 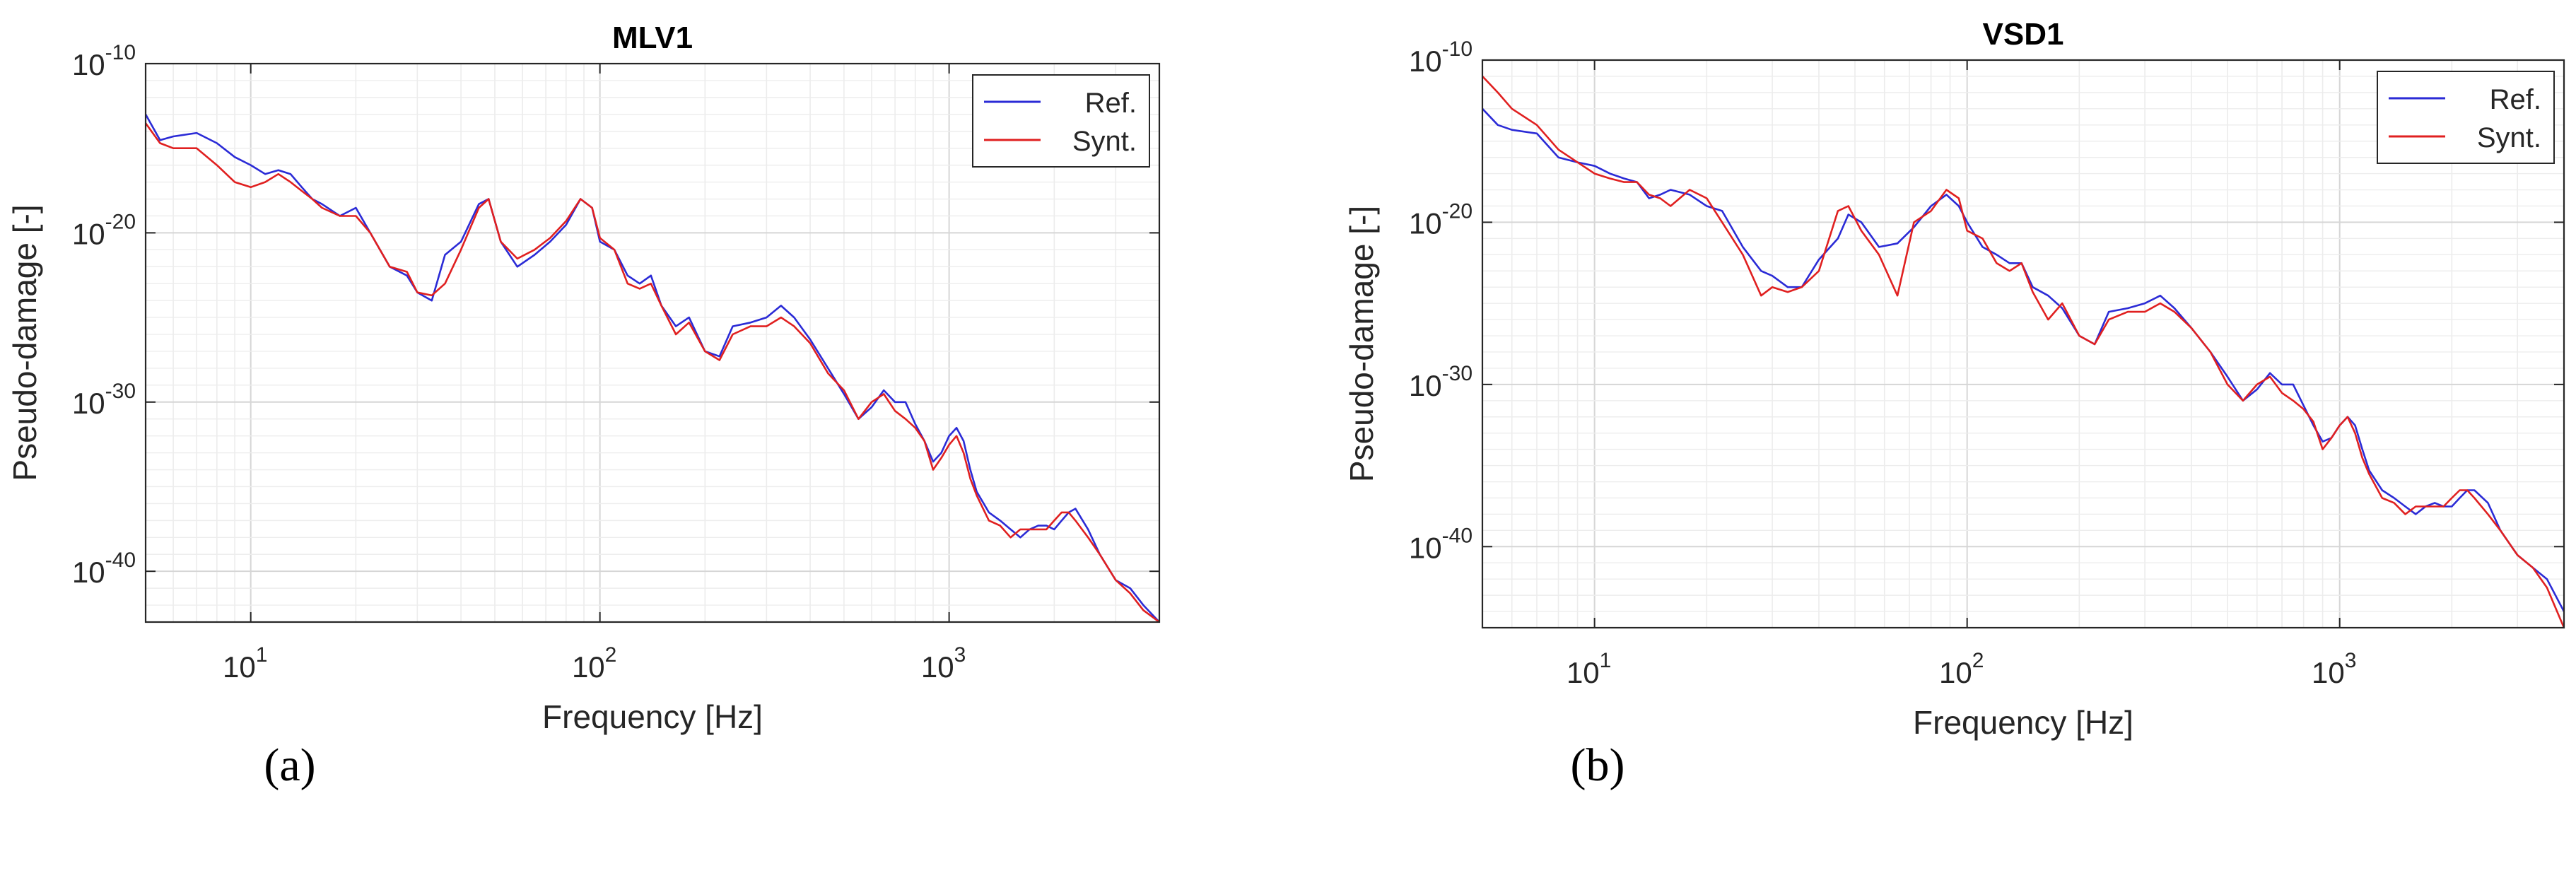 I want to click on panel-caption-b: (b), so click(x=1597, y=765).